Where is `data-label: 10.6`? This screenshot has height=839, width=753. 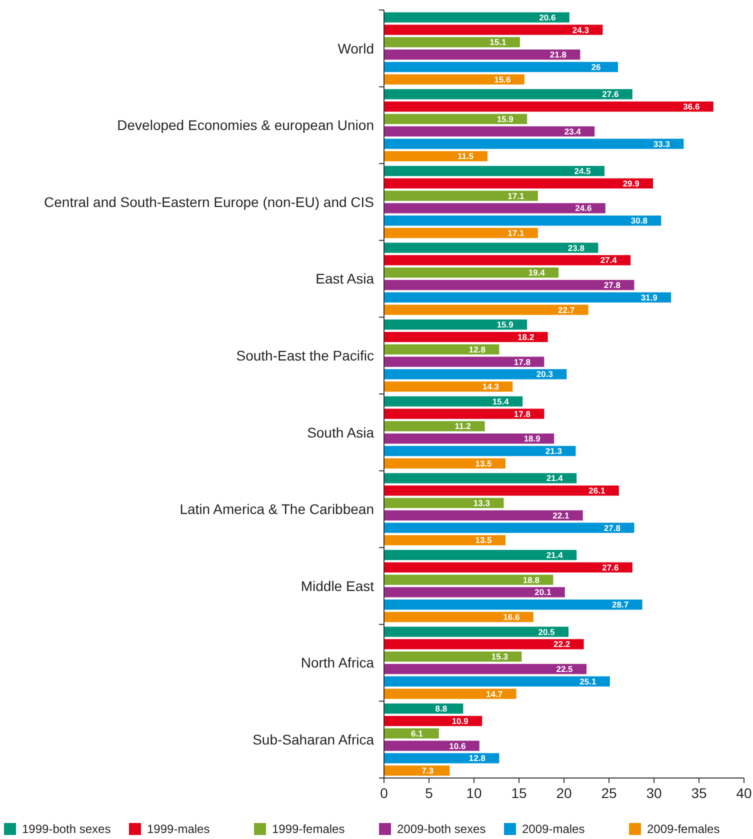 data-label: 10.6 is located at coordinates (457, 745).